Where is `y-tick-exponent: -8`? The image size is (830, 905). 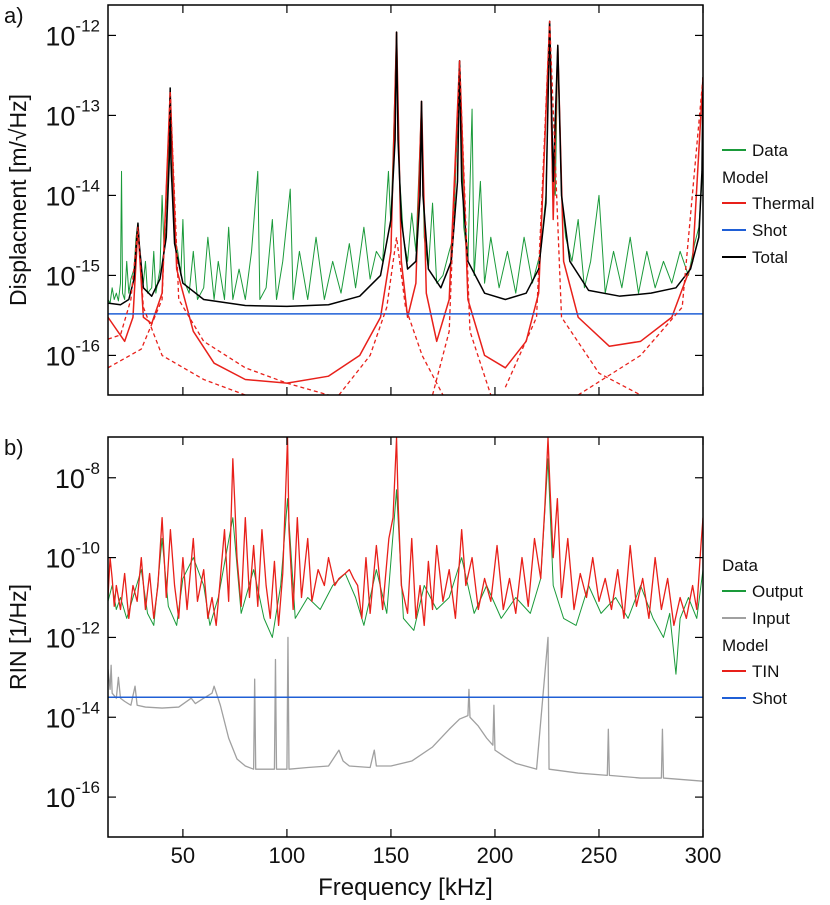 y-tick-exponent: -8 is located at coordinates (92, 468).